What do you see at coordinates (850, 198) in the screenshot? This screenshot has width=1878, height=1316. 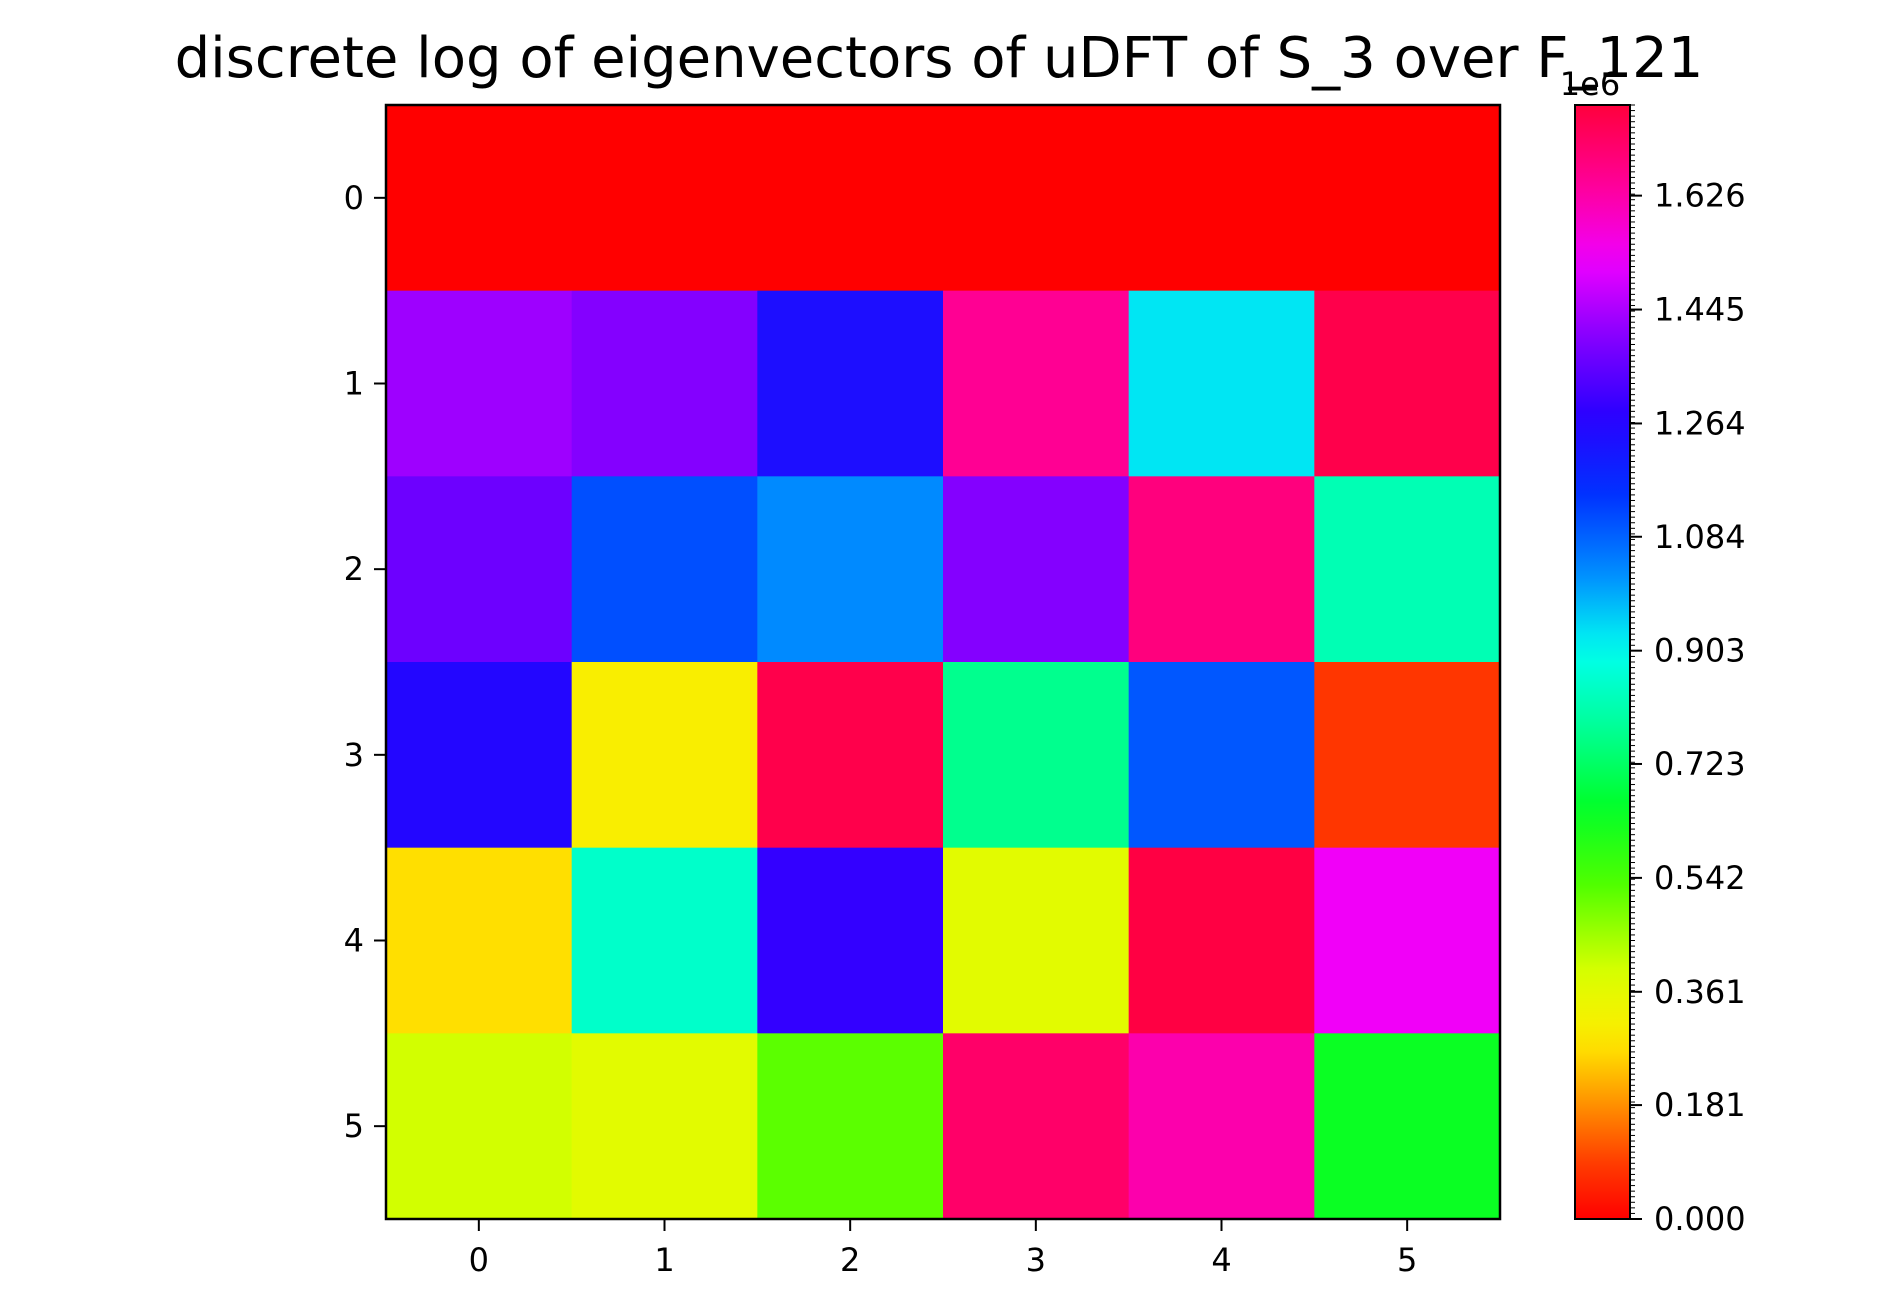 I see `heatmap-cell-r0-c2` at bounding box center [850, 198].